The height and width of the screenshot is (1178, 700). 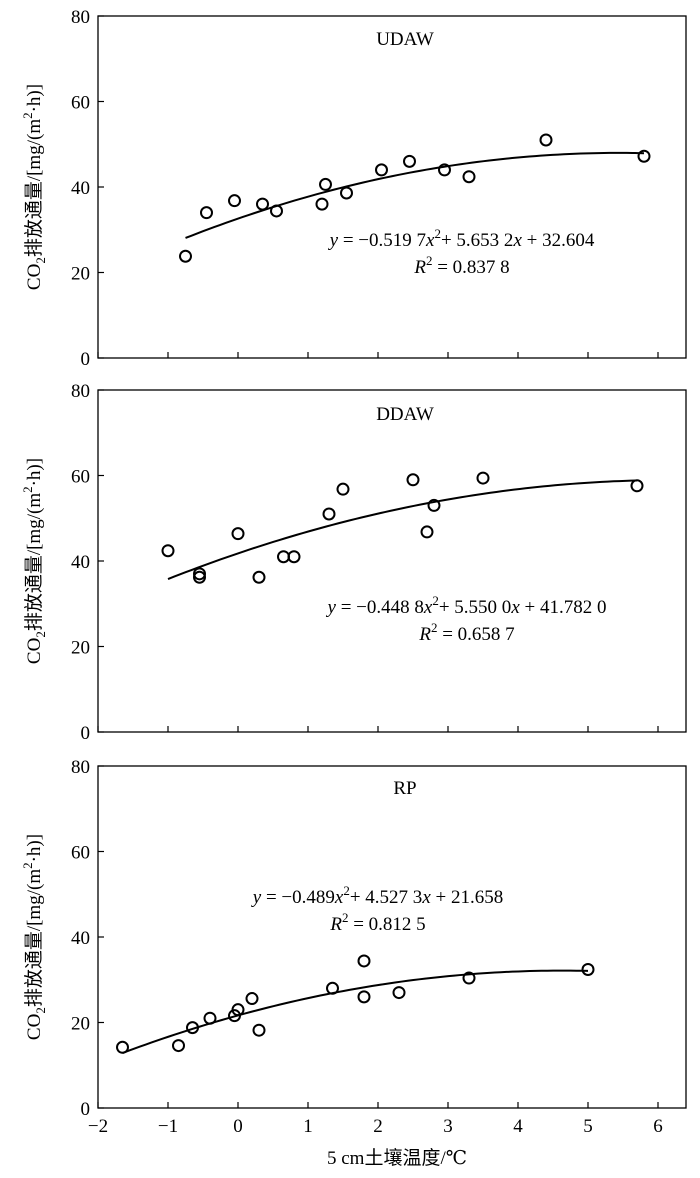 What do you see at coordinates (658, 1126) in the screenshot?
I see `x-tick-label: 6` at bounding box center [658, 1126].